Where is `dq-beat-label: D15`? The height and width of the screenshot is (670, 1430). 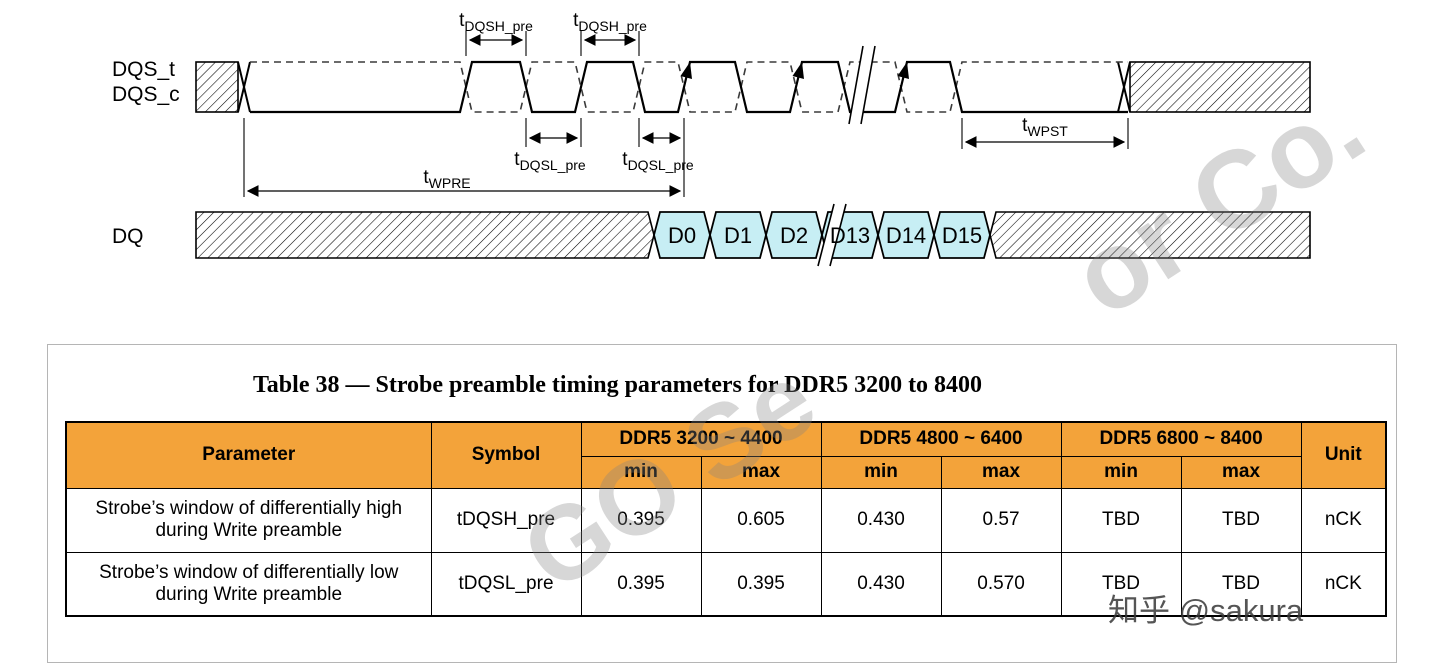 dq-beat-label: D15 is located at coordinates (962, 235).